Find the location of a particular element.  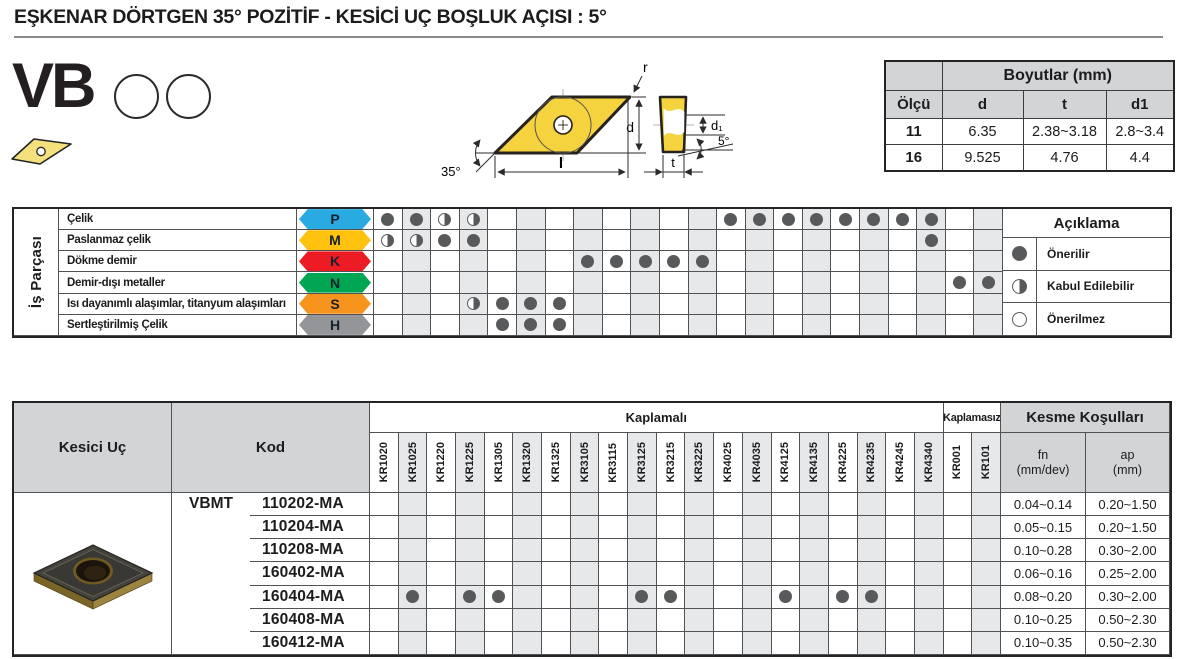

grade-header: KR3215 is located at coordinates (671, 463).